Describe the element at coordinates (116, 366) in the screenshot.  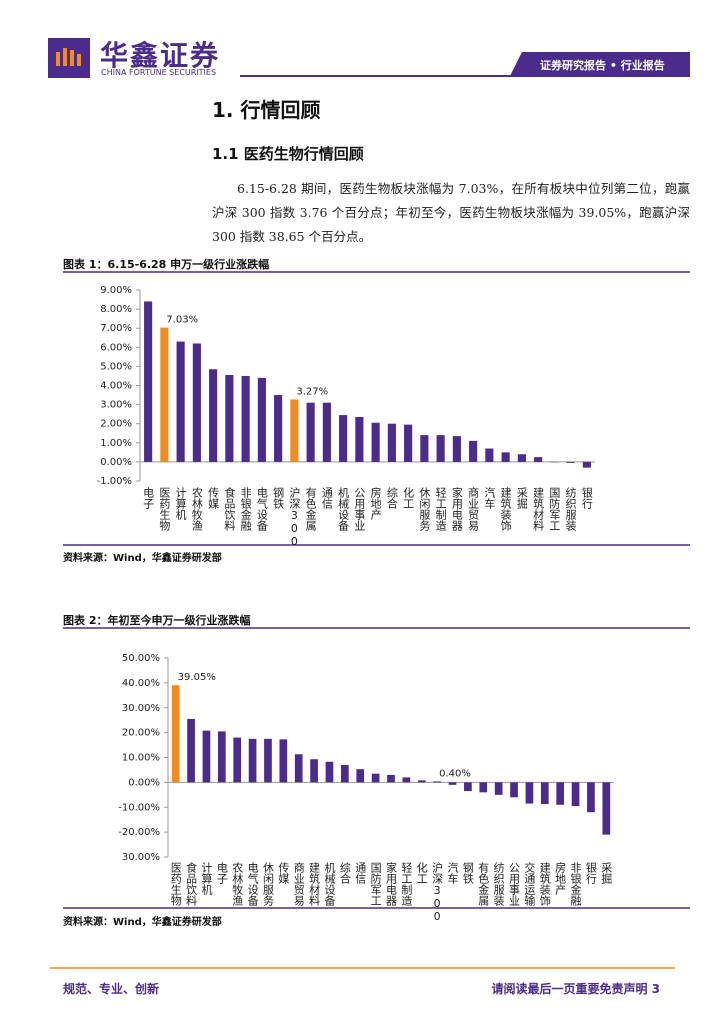
I see `y-tick-label: 5.00%` at that location.